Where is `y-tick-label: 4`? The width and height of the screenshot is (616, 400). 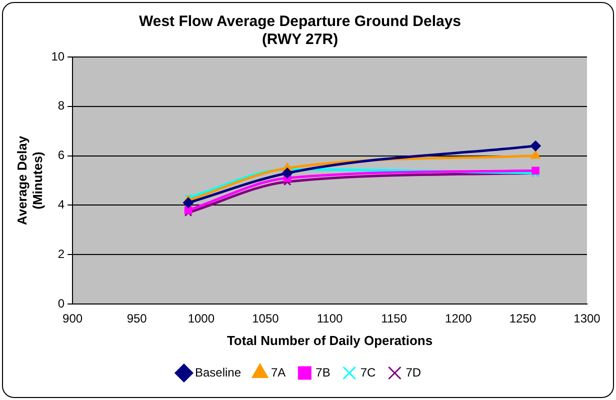 y-tick-label: 4 is located at coordinates (61, 205).